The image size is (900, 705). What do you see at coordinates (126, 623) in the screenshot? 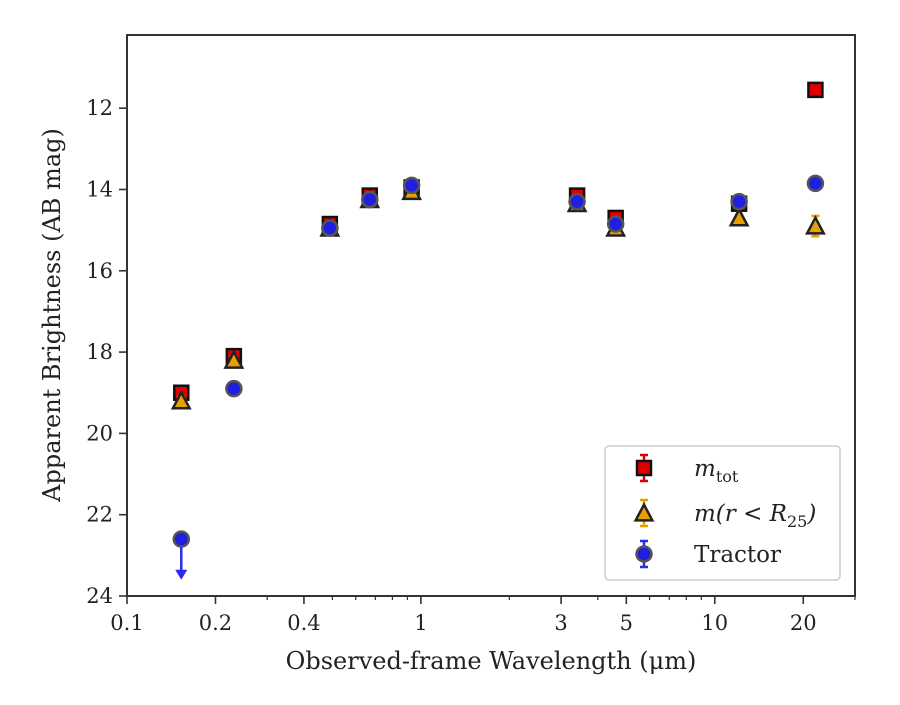
I see `x-tick-label: 0.1` at bounding box center [126, 623].